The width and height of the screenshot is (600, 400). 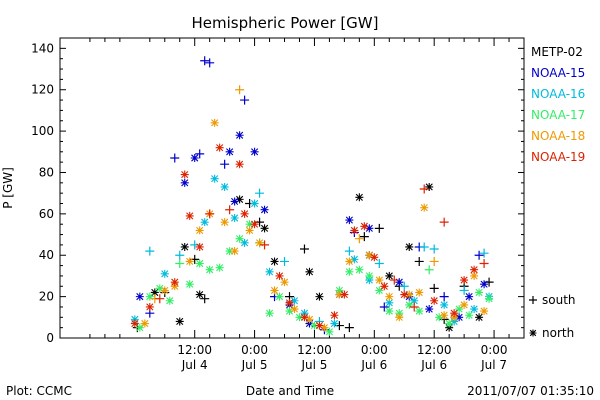 I want to click on legend-item-noaa-15: NOAA-15, so click(x=558, y=73).